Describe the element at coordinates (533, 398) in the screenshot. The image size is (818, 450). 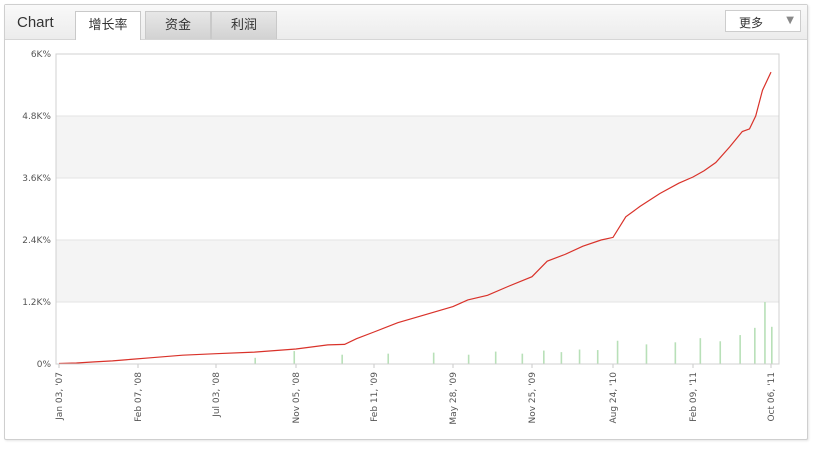
I see `x-tick-label: Nov 25, '09` at that location.